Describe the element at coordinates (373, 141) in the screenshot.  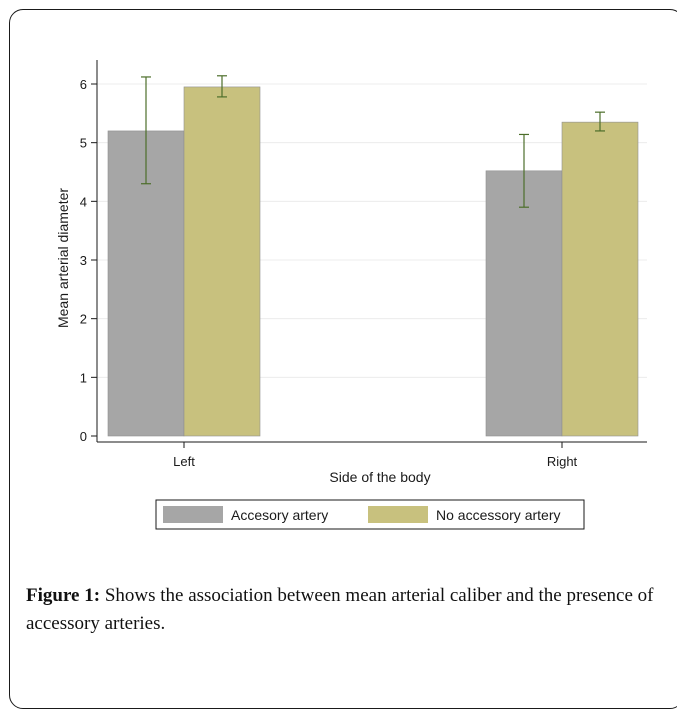
I see `error-bars` at that location.